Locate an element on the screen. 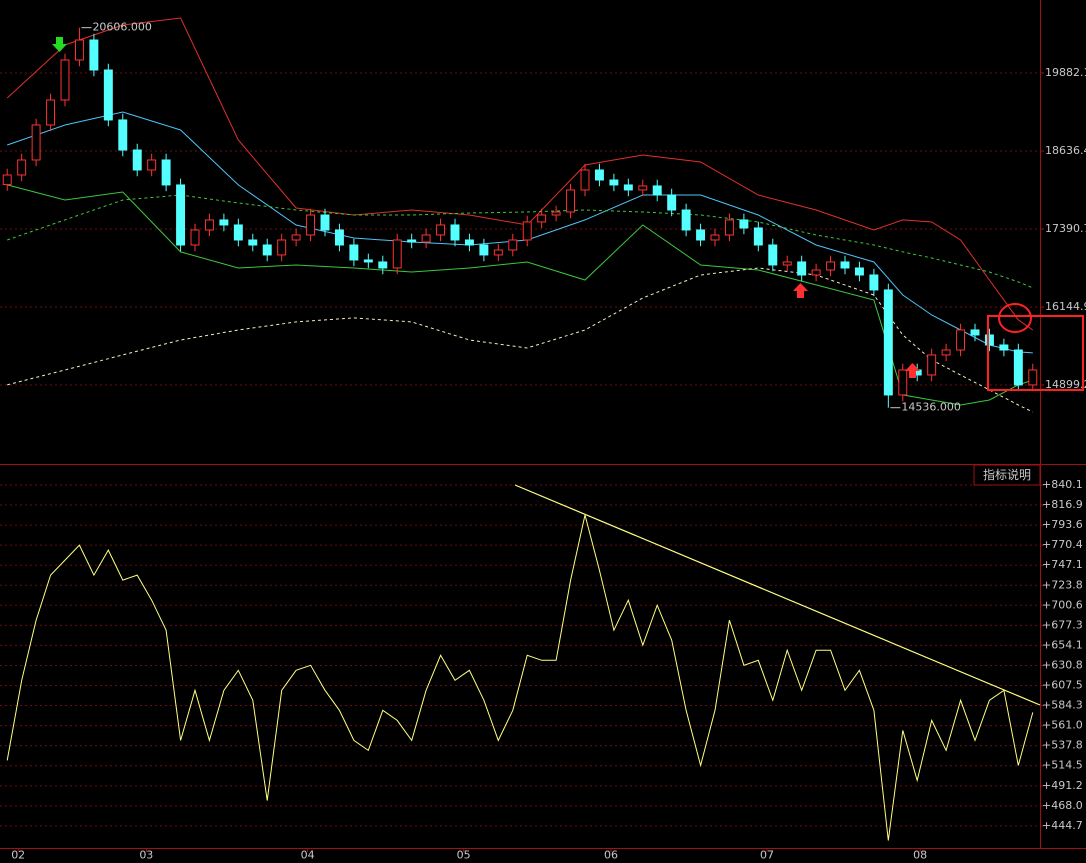  indicator-button-label: 指标说明 is located at coordinates (1007, 474).